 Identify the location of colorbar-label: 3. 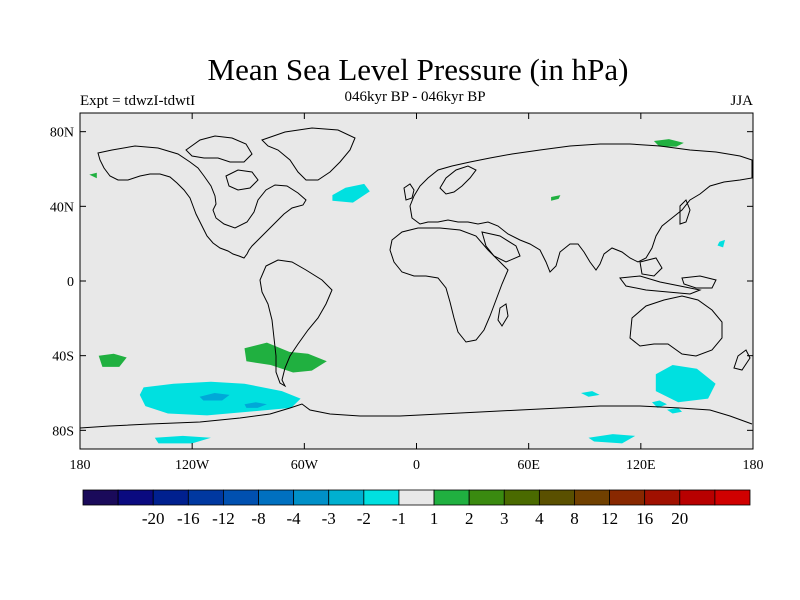
(504, 518).